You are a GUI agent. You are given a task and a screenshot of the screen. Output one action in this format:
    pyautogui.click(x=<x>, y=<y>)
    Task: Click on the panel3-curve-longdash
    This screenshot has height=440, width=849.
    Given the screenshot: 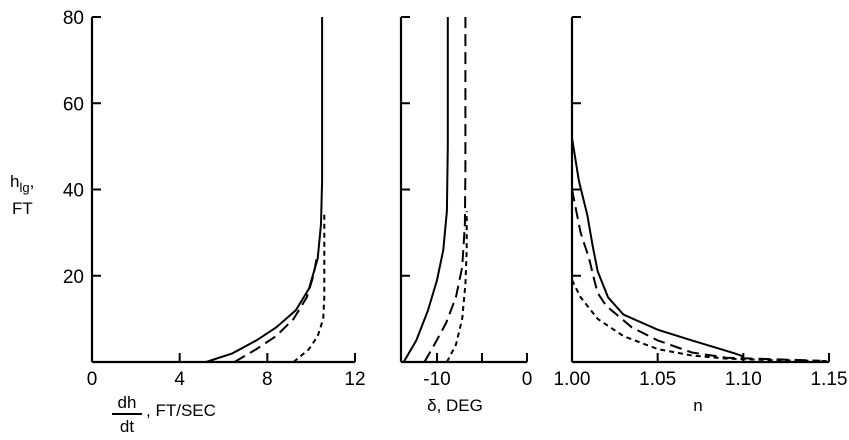 What is the action you would take?
    pyautogui.click(x=696, y=275)
    